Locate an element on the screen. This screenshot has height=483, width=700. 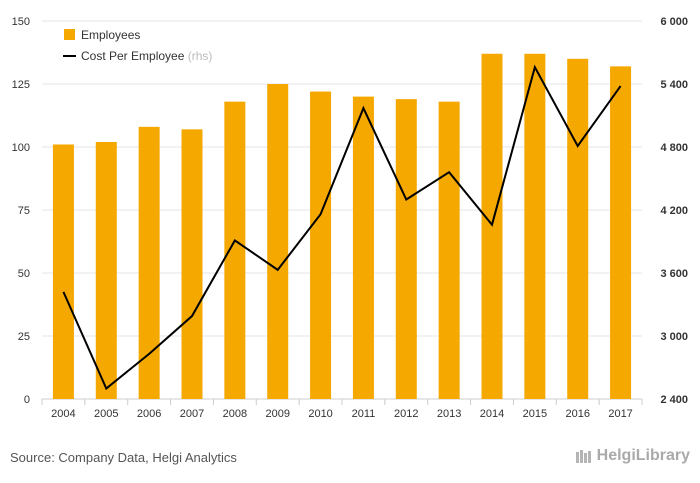
legend-swatch-employees is located at coordinates (69, 34).